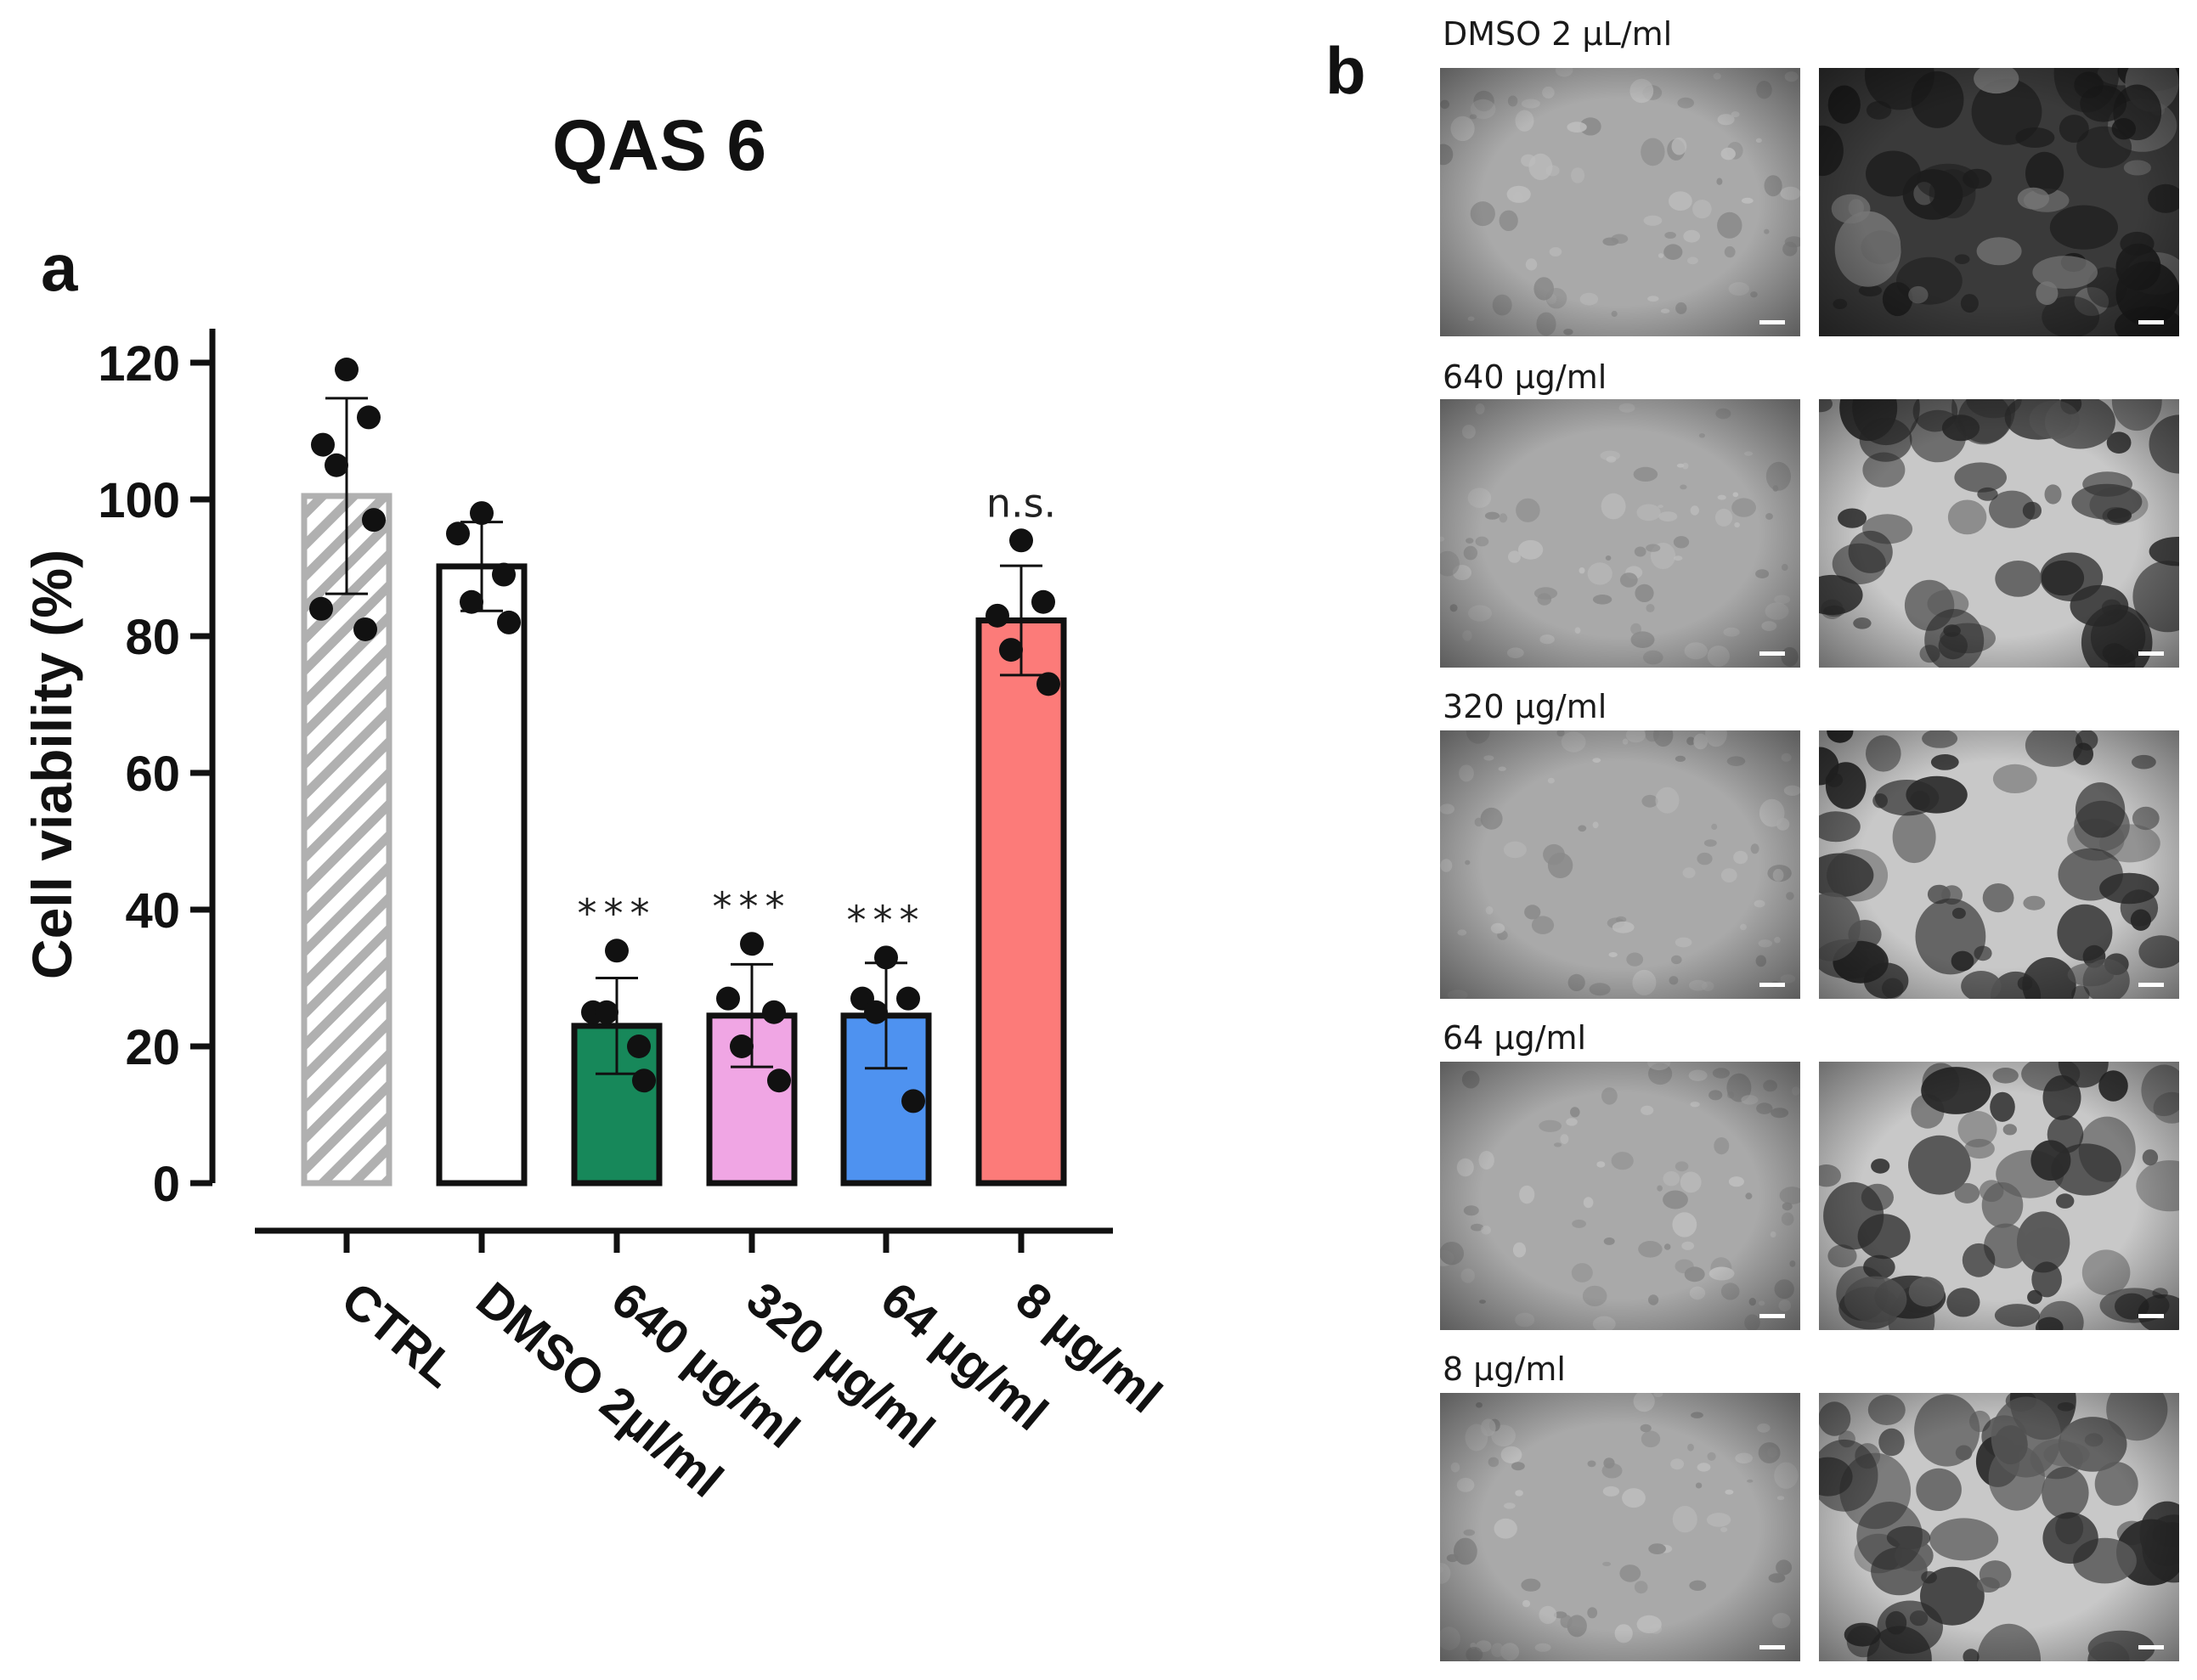 The width and height of the screenshot is (2197, 1680). Describe the element at coordinates (1558, 34) in the screenshot. I see `micrograph-row-label: DMSO 2 µL/ml` at that location.